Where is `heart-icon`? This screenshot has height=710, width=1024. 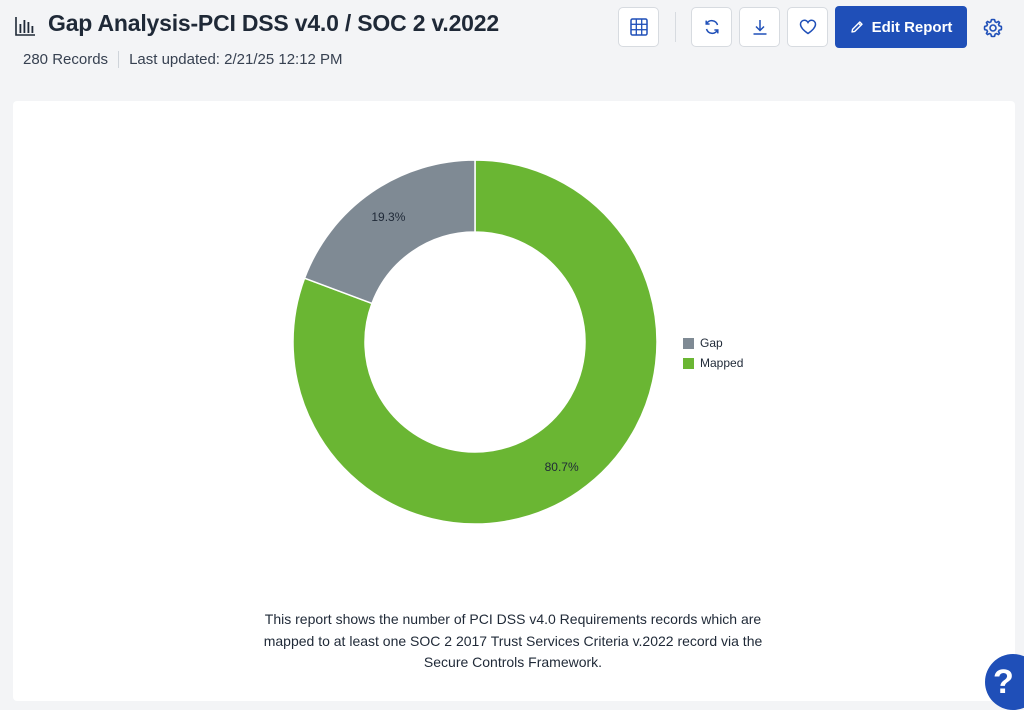
heart-icon is located at coordinates (807, 27).